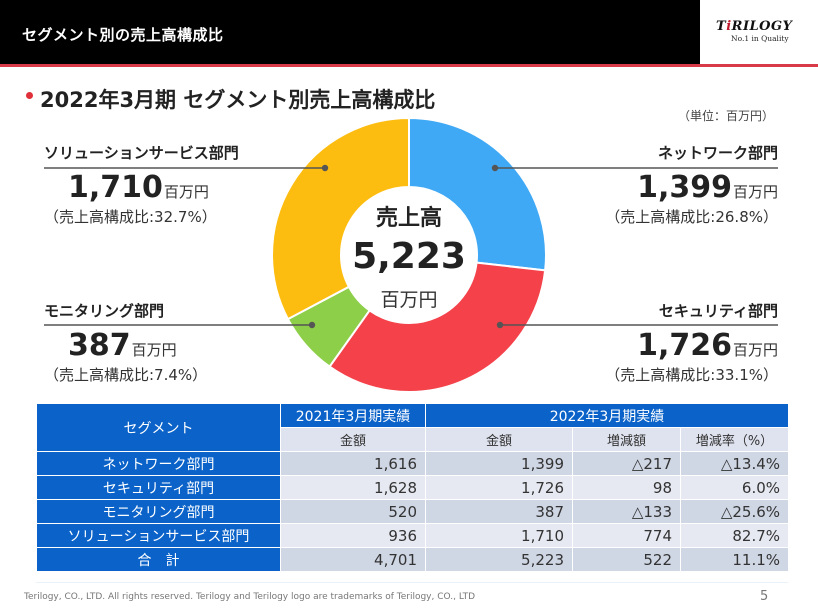 The image size is (818, 614). Describe the element at coordinates (499, 463) in the screenshot. I see `cell-fy2022: 1,399` at that location.